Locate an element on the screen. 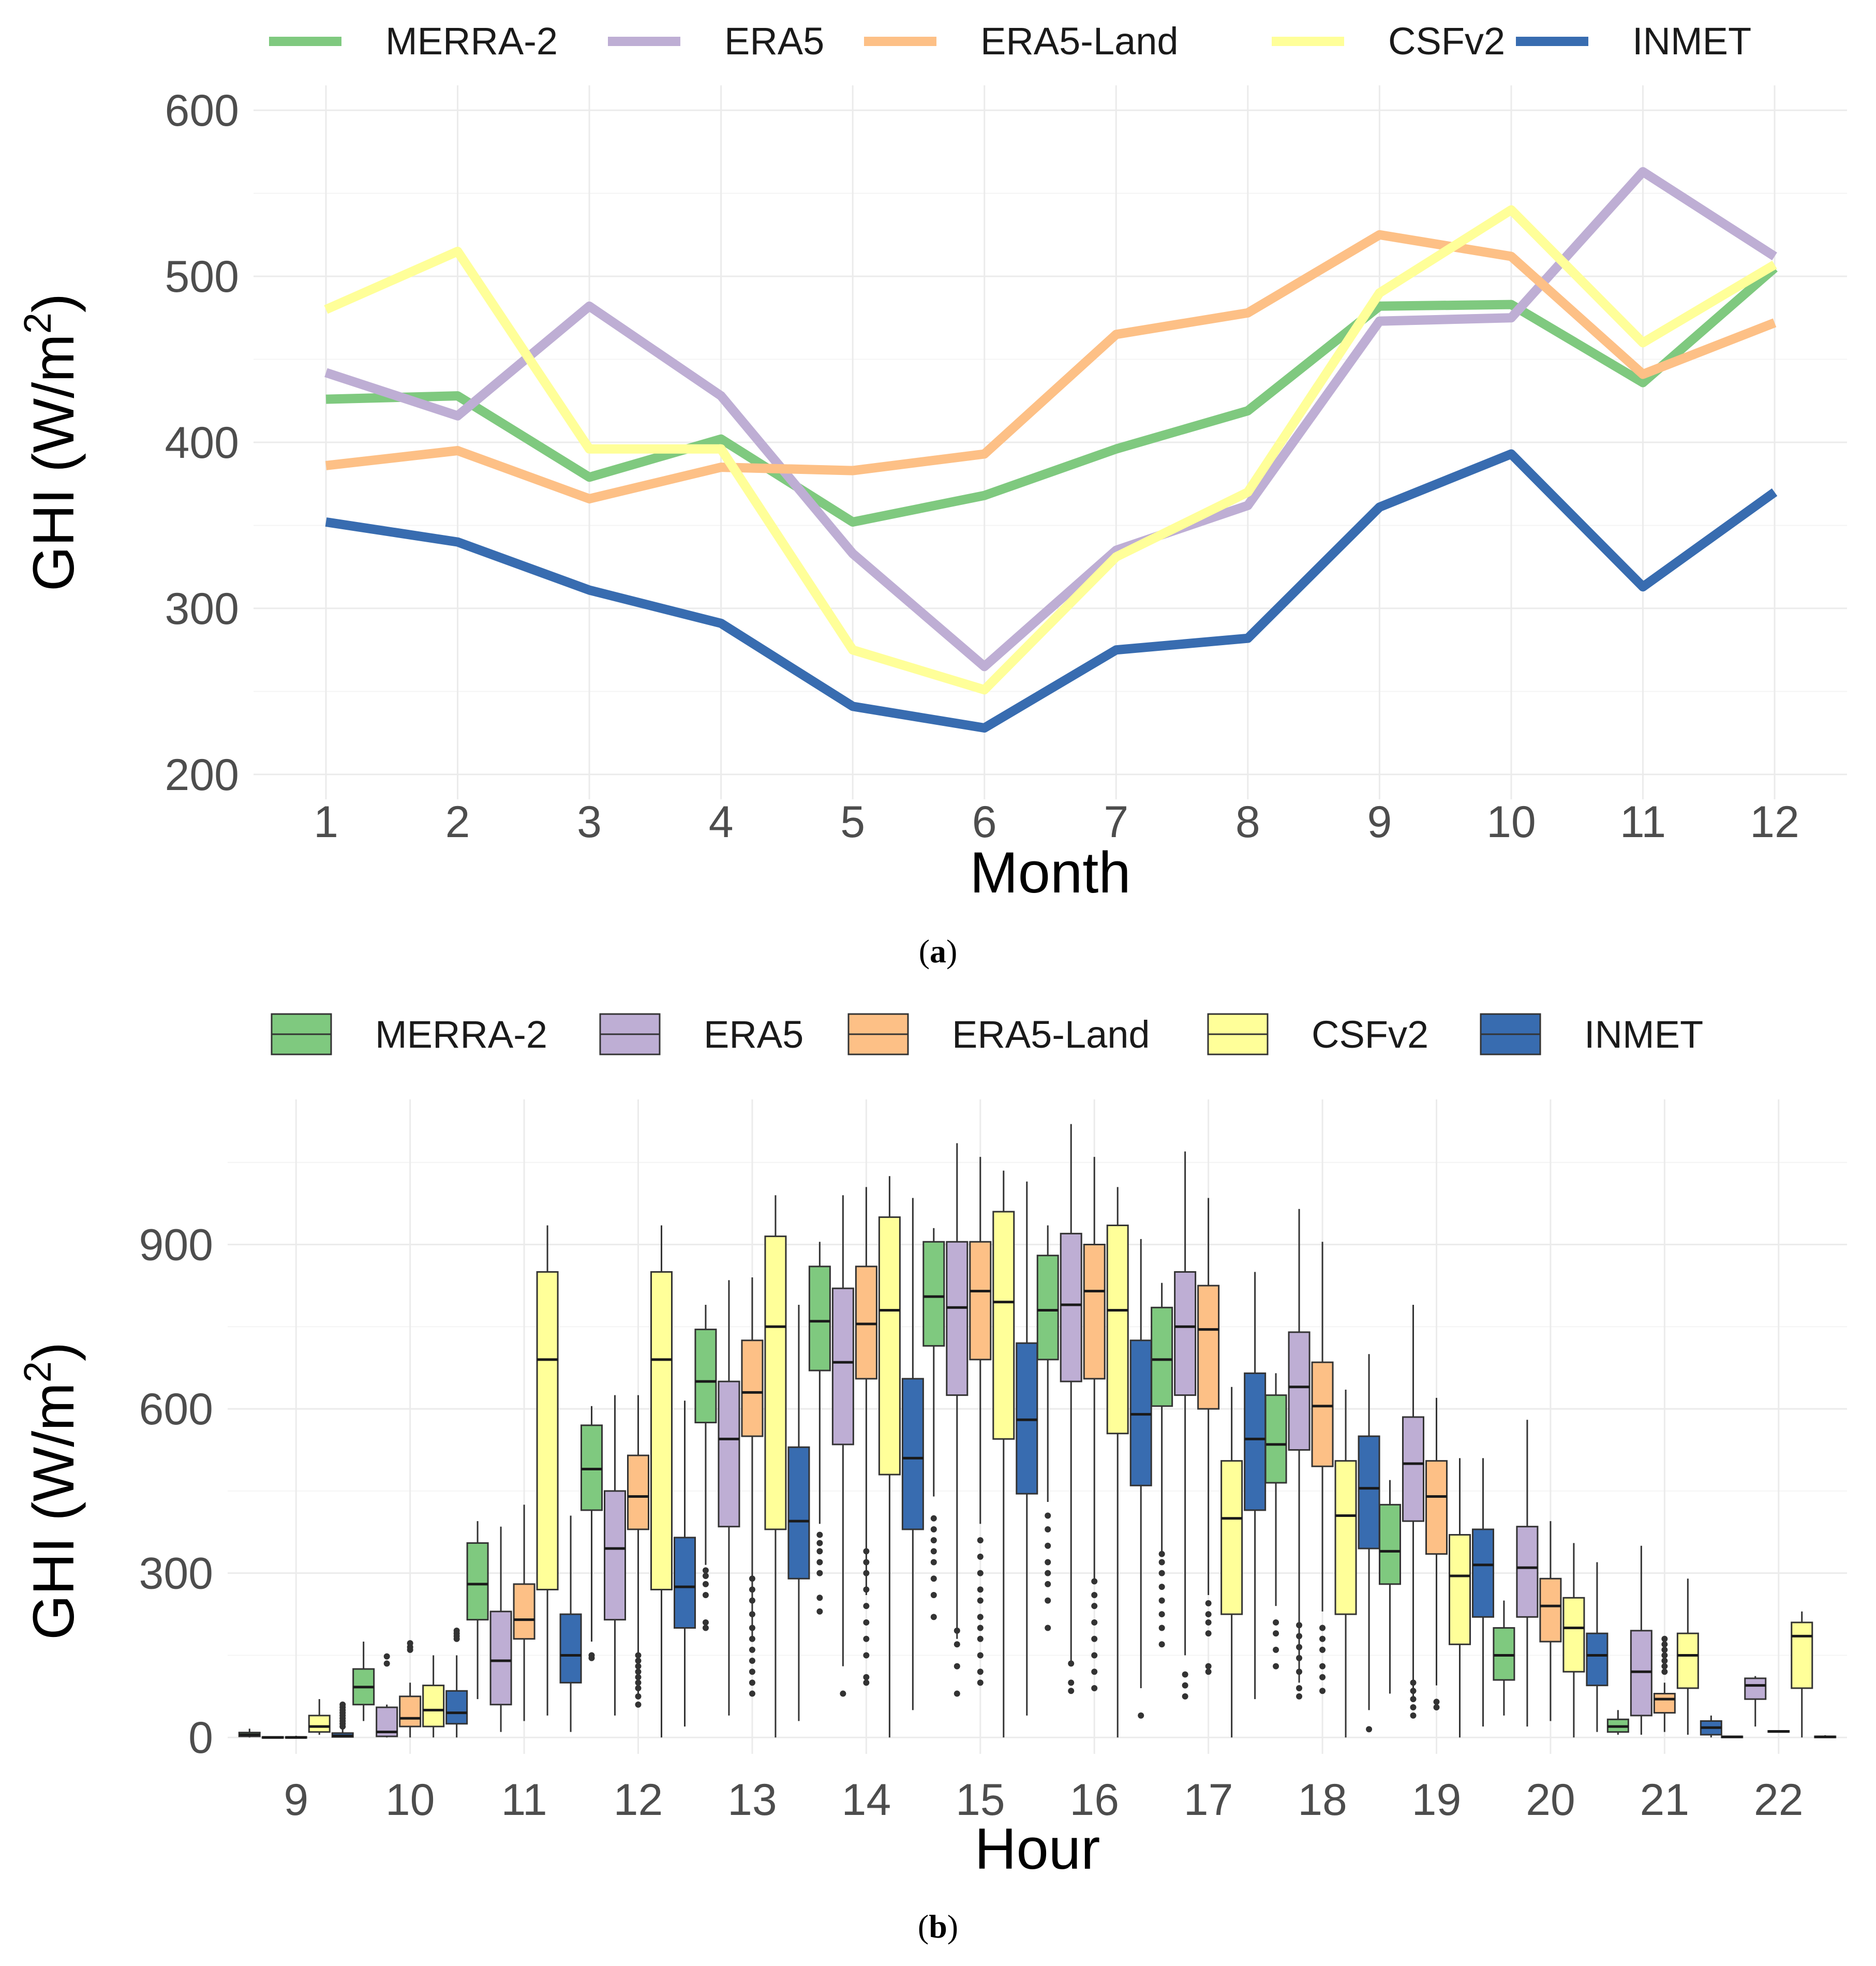 The height and width of the screenshot is (1966, 1876). legend-label: MERRA-2 is located at coordinates (471, 41).